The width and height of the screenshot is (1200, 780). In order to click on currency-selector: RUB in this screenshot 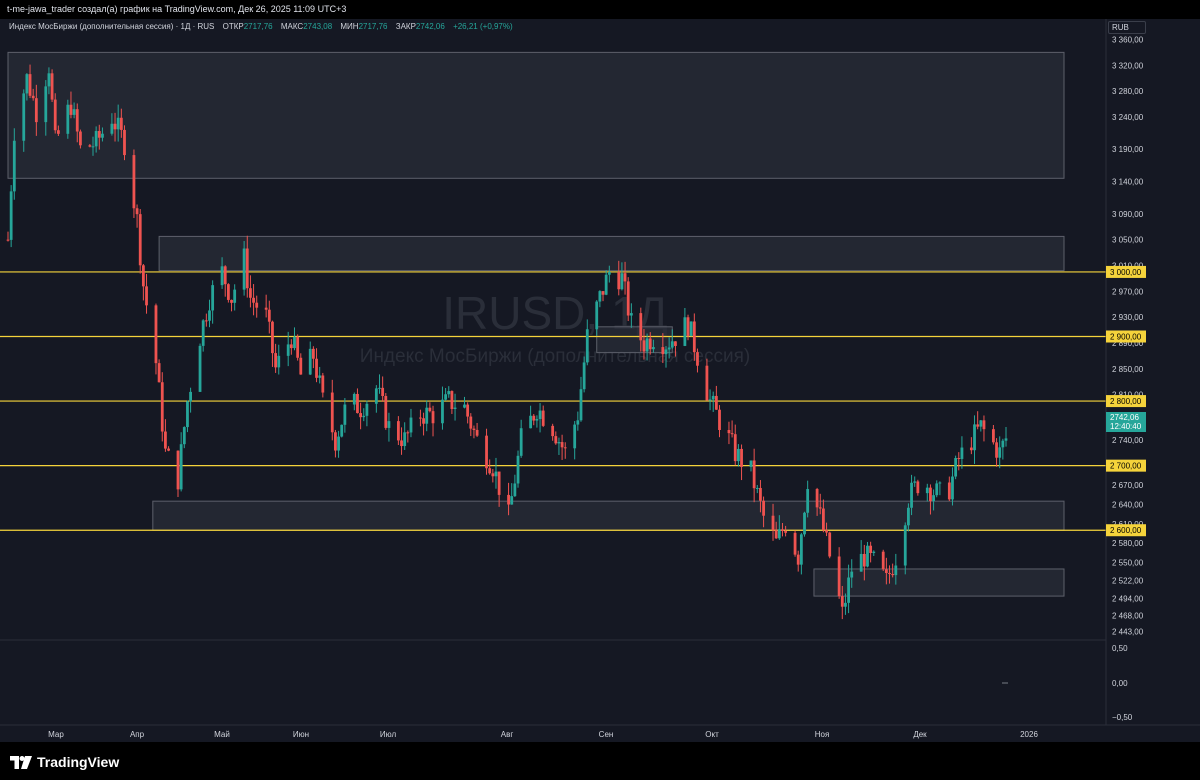, I will do `click(1127, 27)`.